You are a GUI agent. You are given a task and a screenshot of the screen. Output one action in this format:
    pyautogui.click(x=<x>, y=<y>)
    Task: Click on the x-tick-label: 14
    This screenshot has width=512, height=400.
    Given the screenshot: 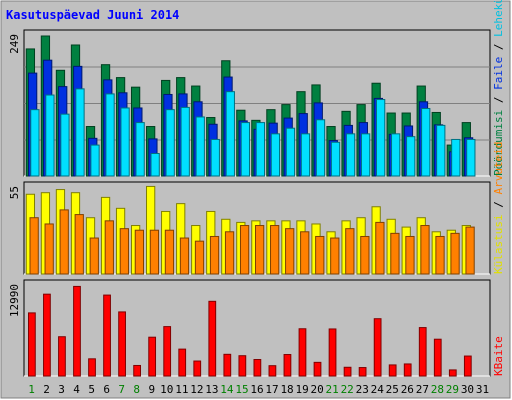 What is the action you would take?
    pyautogui.click(x=227, y=389)
    